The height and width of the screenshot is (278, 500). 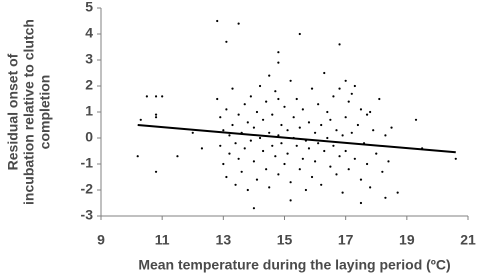 I want to click on x-tick-label: 11, so click(x=162, y=240).